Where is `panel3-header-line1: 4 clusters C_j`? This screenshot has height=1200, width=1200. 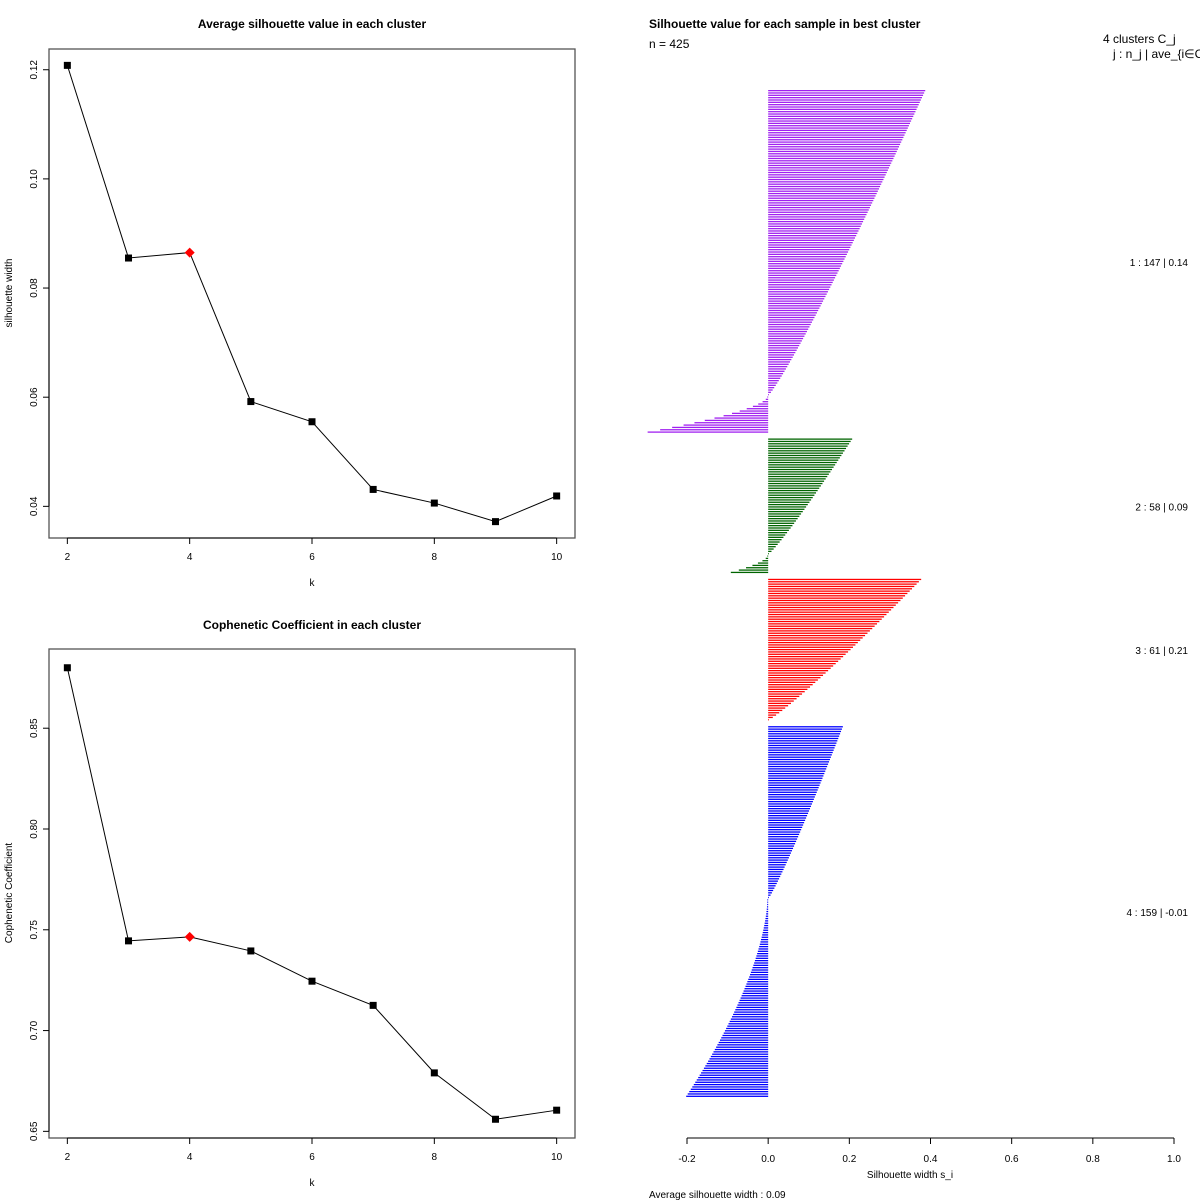 panel3-header-line1: 4 clusters C_j is located at coordinates (1139, 39).